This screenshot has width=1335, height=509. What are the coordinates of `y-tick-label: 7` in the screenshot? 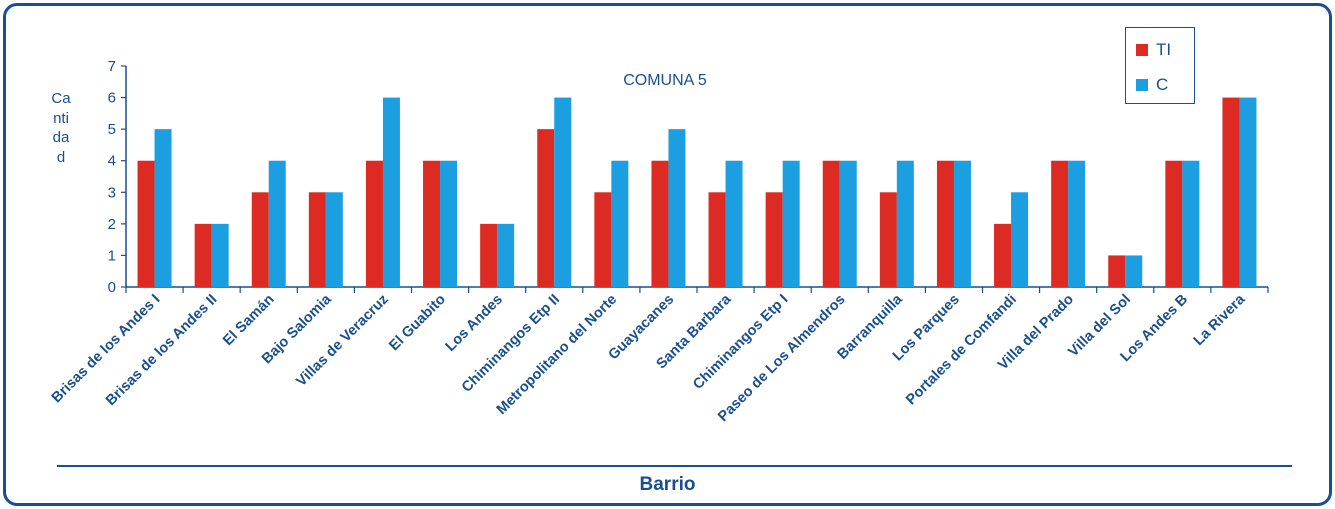 It's located at (112, 66).